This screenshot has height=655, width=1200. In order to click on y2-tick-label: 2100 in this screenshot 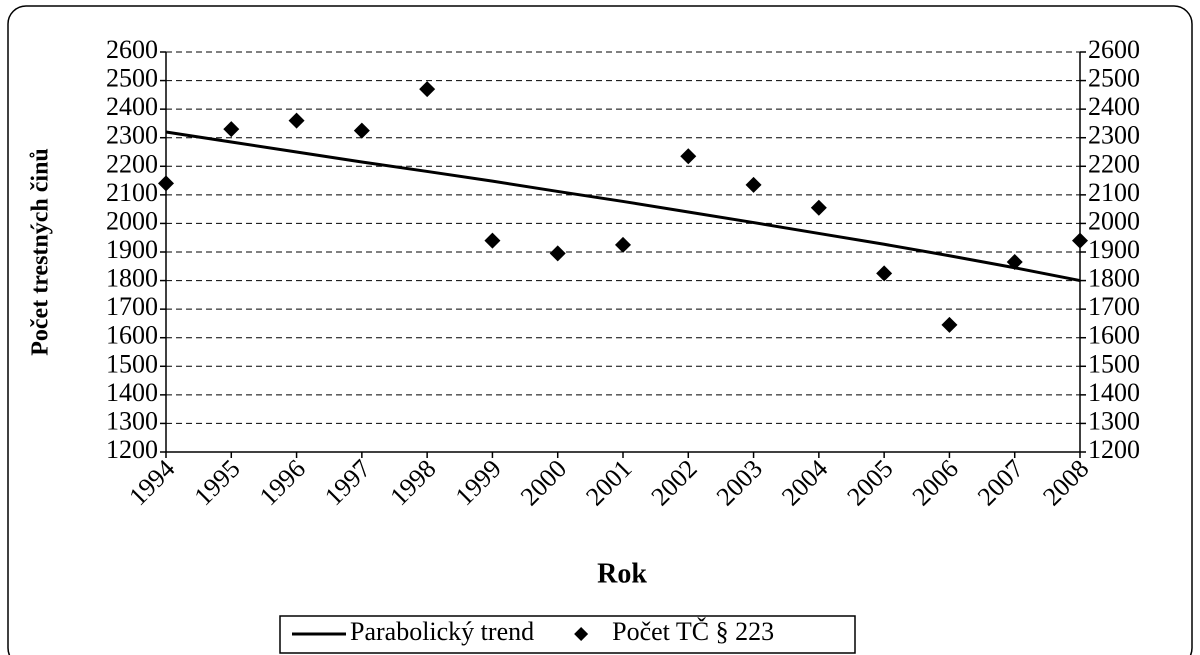, I will do `click(1114, 192)`.